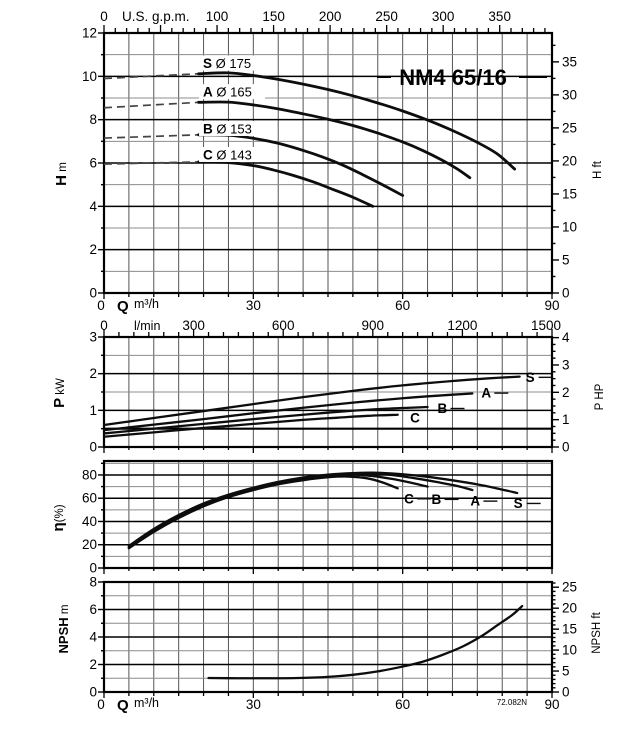 The image size is (629, 739). Describe the element at coordinates (486, 393) in the screenshot. I see `series-label-A: A` at that location.